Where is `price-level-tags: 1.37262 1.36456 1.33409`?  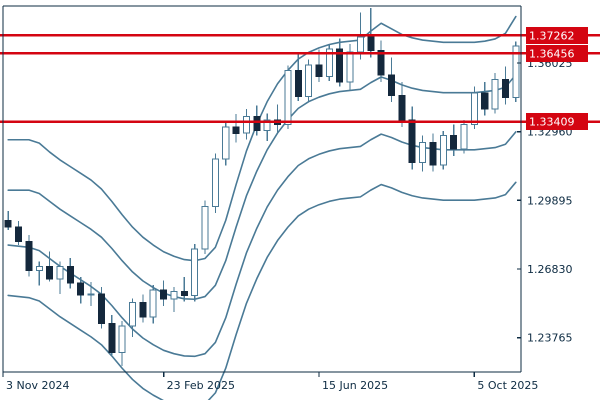 price-level-tags: 1.37262 1.36456 1.33409 is located at coordinates (557, 78).